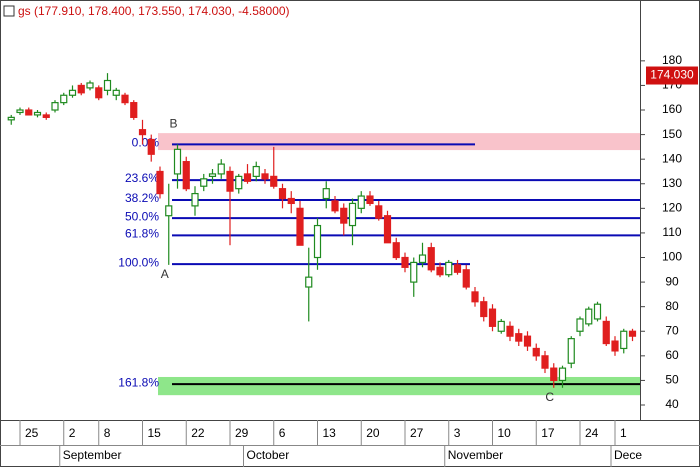 The image size is (700, 467). I want to click on fib-label: 38.2%, so click(142, 198).